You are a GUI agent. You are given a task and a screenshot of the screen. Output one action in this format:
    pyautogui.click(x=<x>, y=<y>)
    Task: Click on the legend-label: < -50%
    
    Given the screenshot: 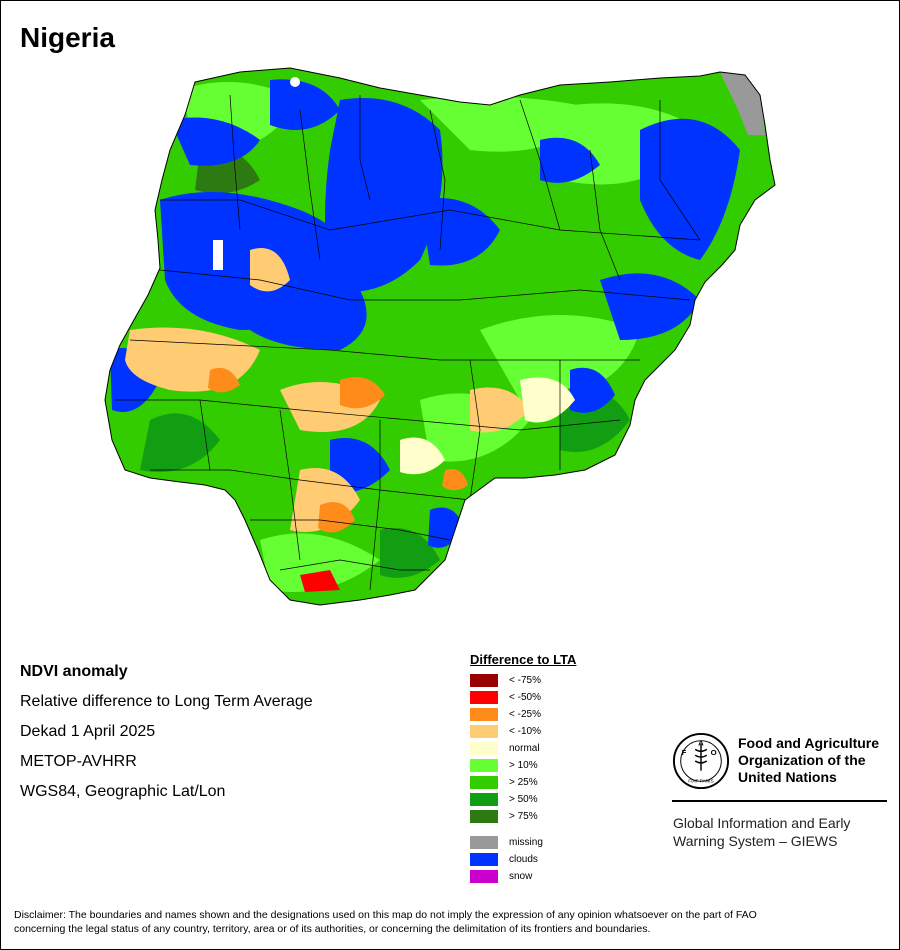 What is the action you would take?
    pyautogui.click(x=525, y=697)
    